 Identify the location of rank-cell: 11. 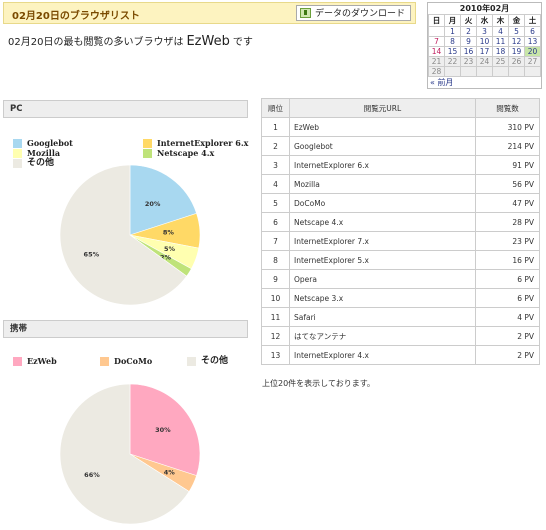
(275, 317).